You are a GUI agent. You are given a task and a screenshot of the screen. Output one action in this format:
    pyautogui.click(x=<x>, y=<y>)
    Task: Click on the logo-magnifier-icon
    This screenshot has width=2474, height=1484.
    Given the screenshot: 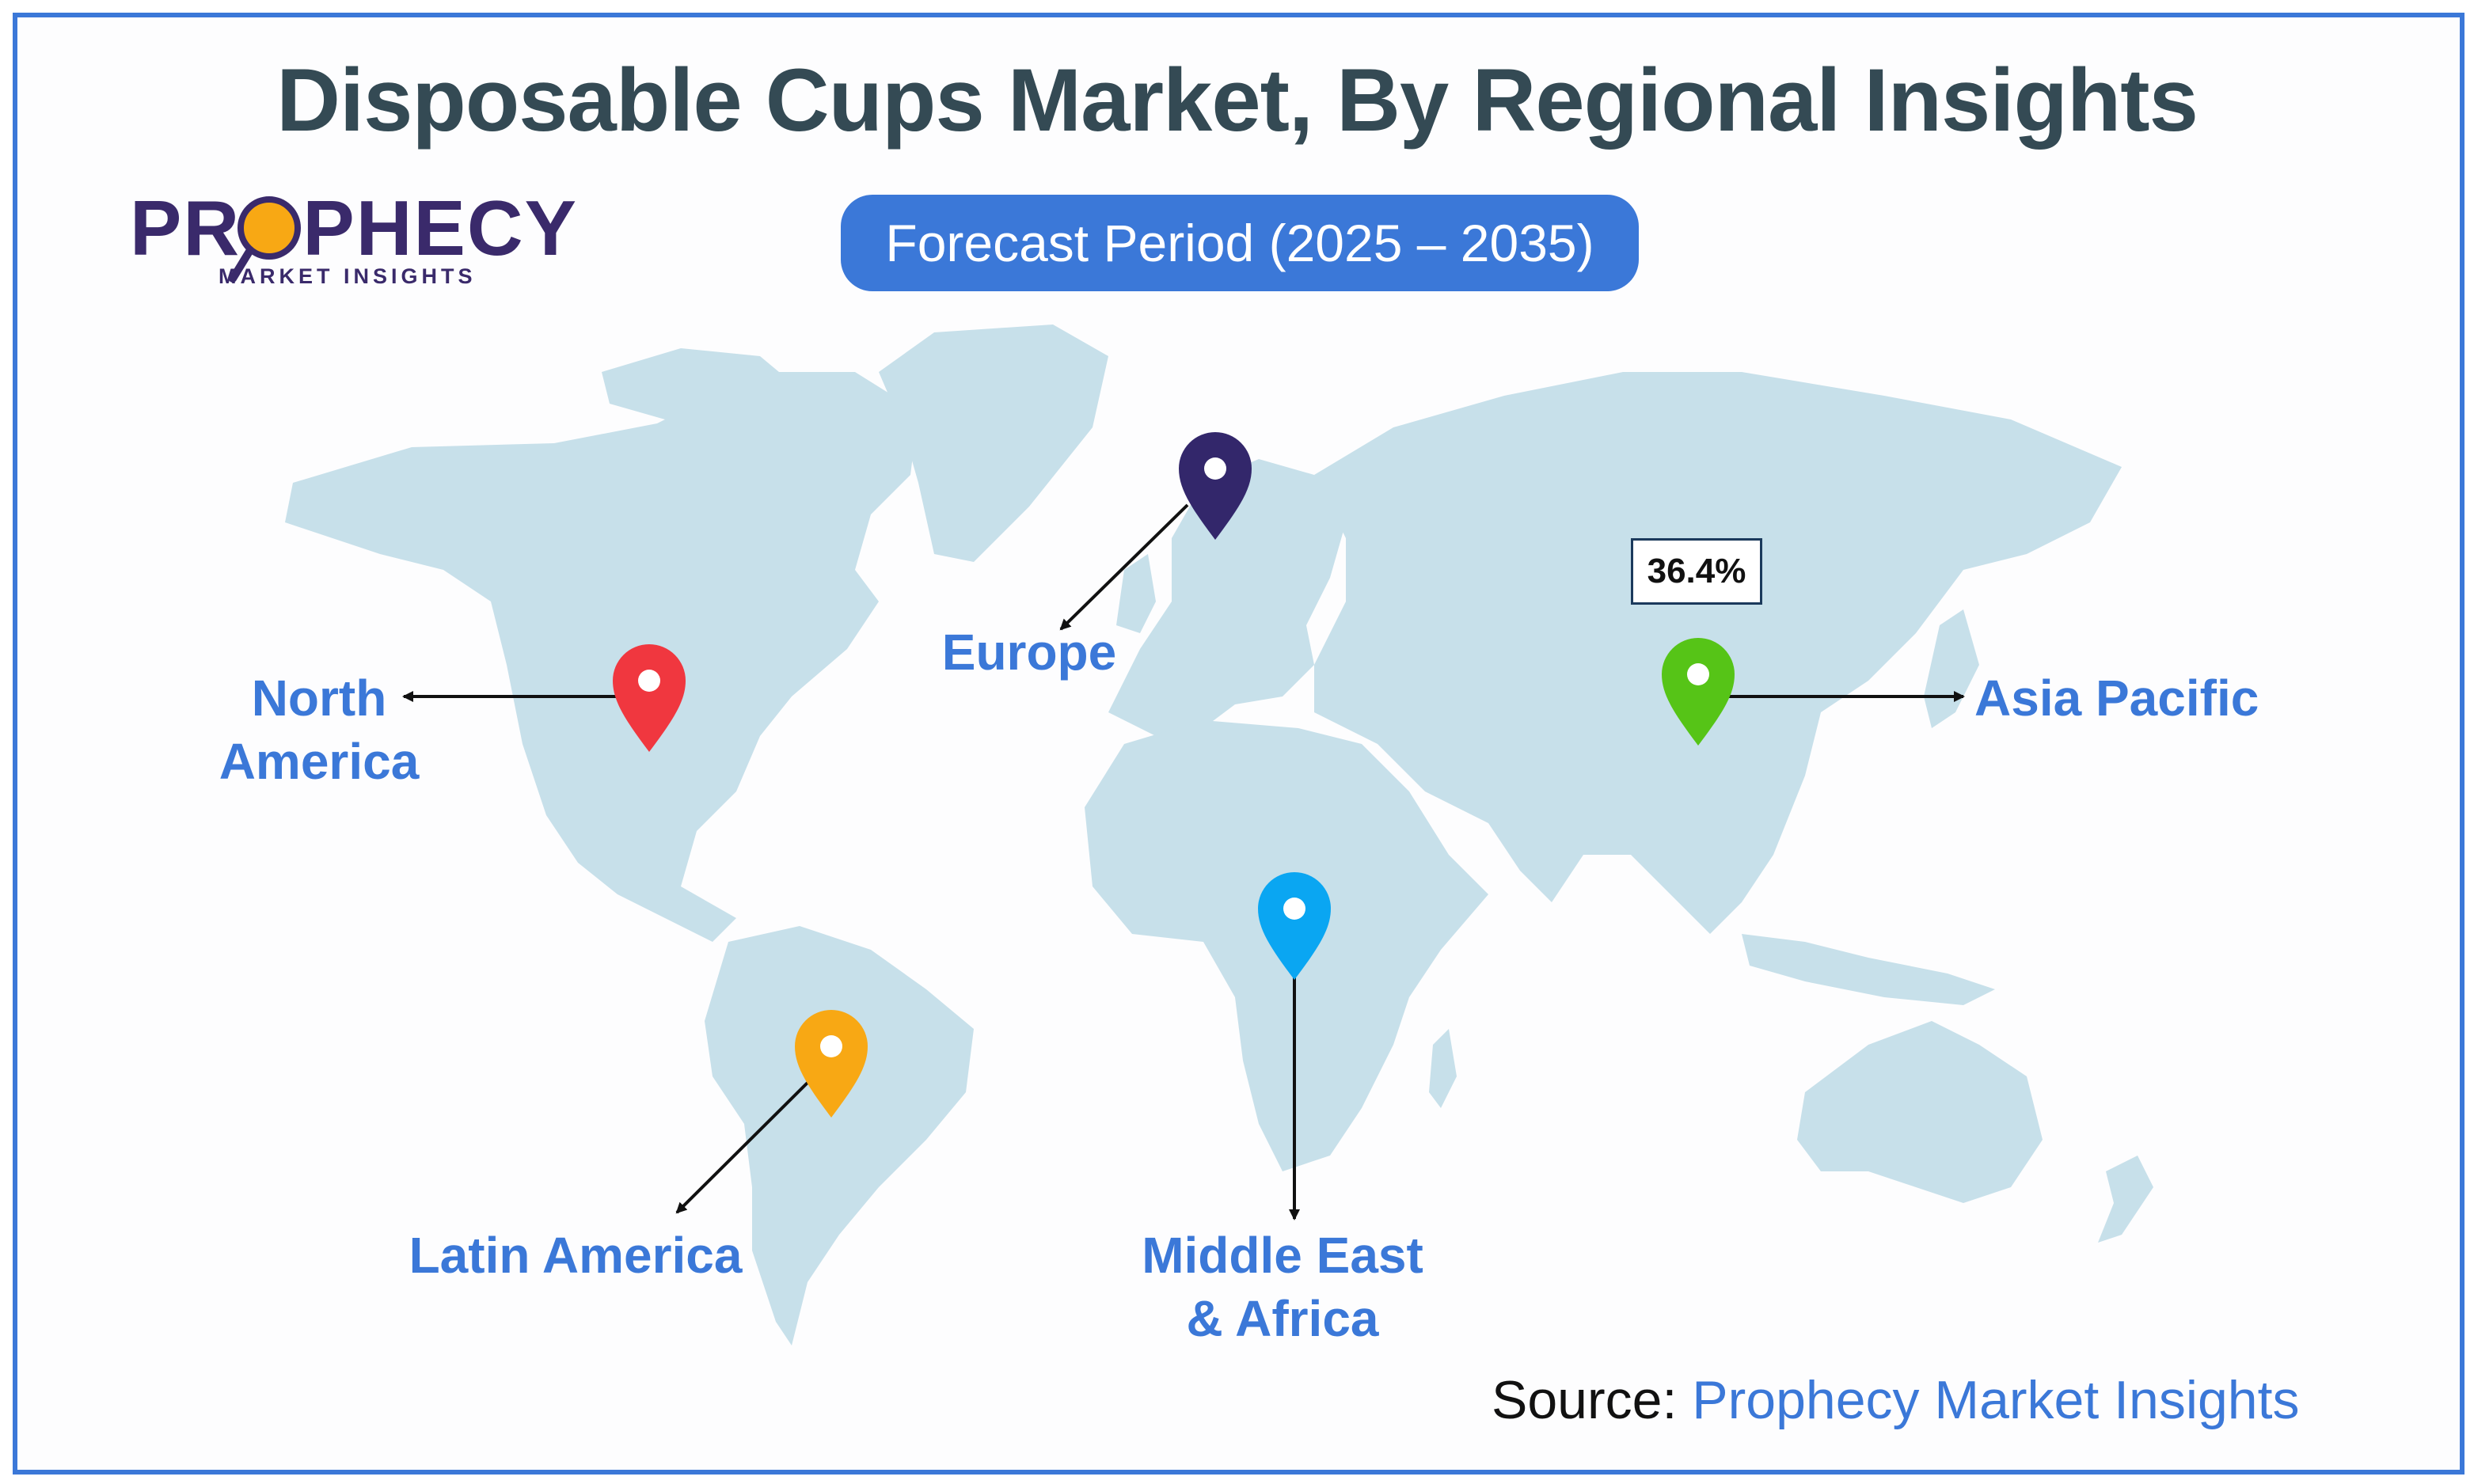 What is the action you would take?
    pyautogui.click(x=265, y=239)
    